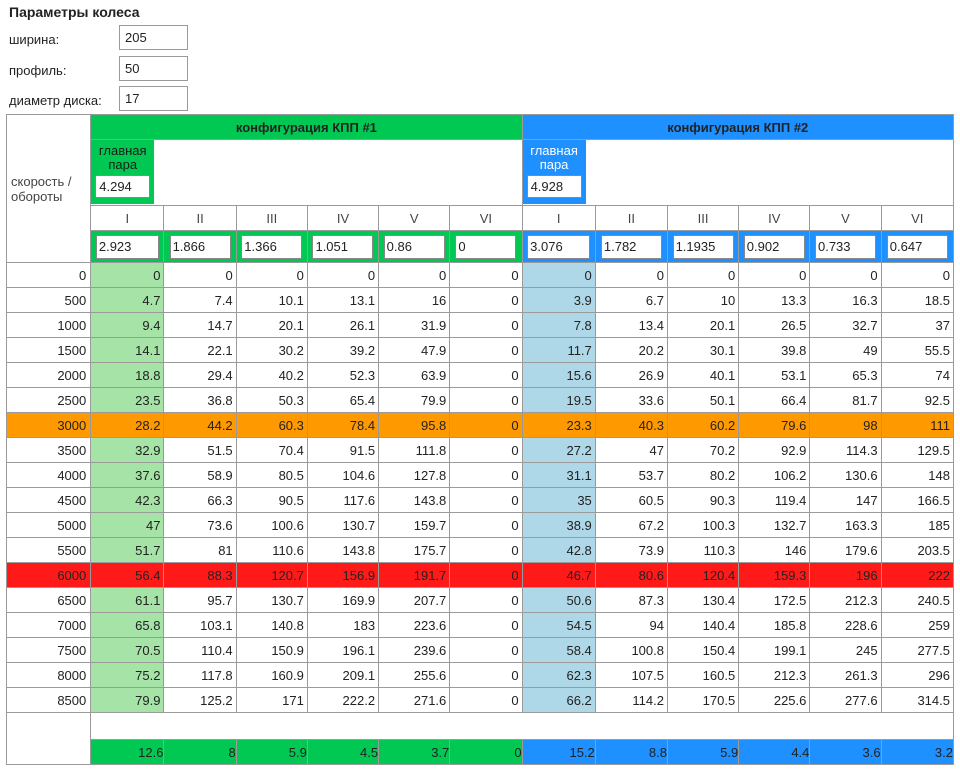  What do you see at coordinates (271, 400) in the screenshot?
I see `config1-speed-cell: 50.3` at bounding box center [271, 400].